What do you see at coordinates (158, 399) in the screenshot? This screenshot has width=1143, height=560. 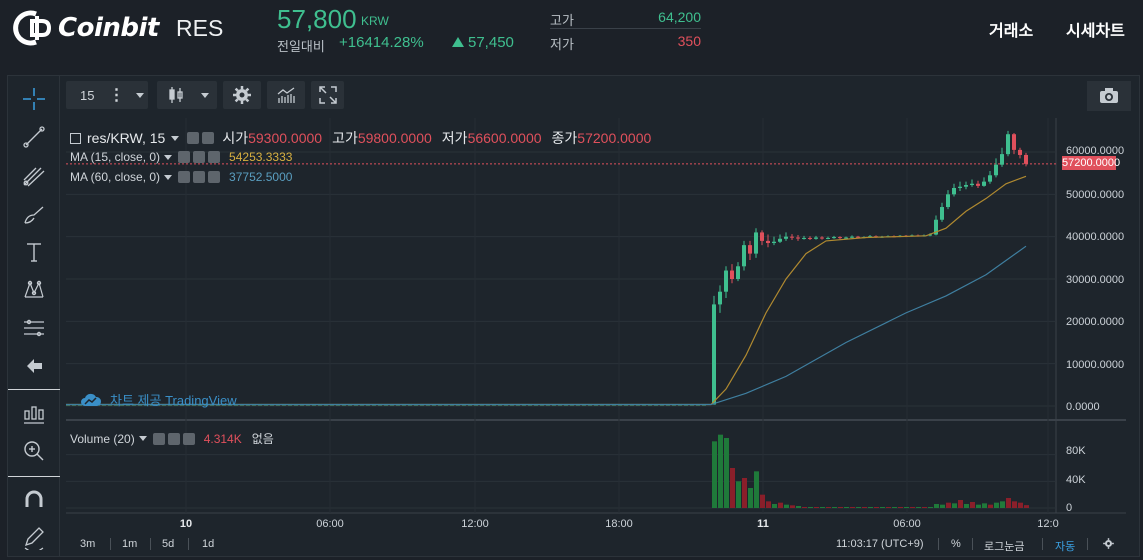 I see `tradingview-watermark: 차트 제공 TradingView` at bounding box center [158, 399].